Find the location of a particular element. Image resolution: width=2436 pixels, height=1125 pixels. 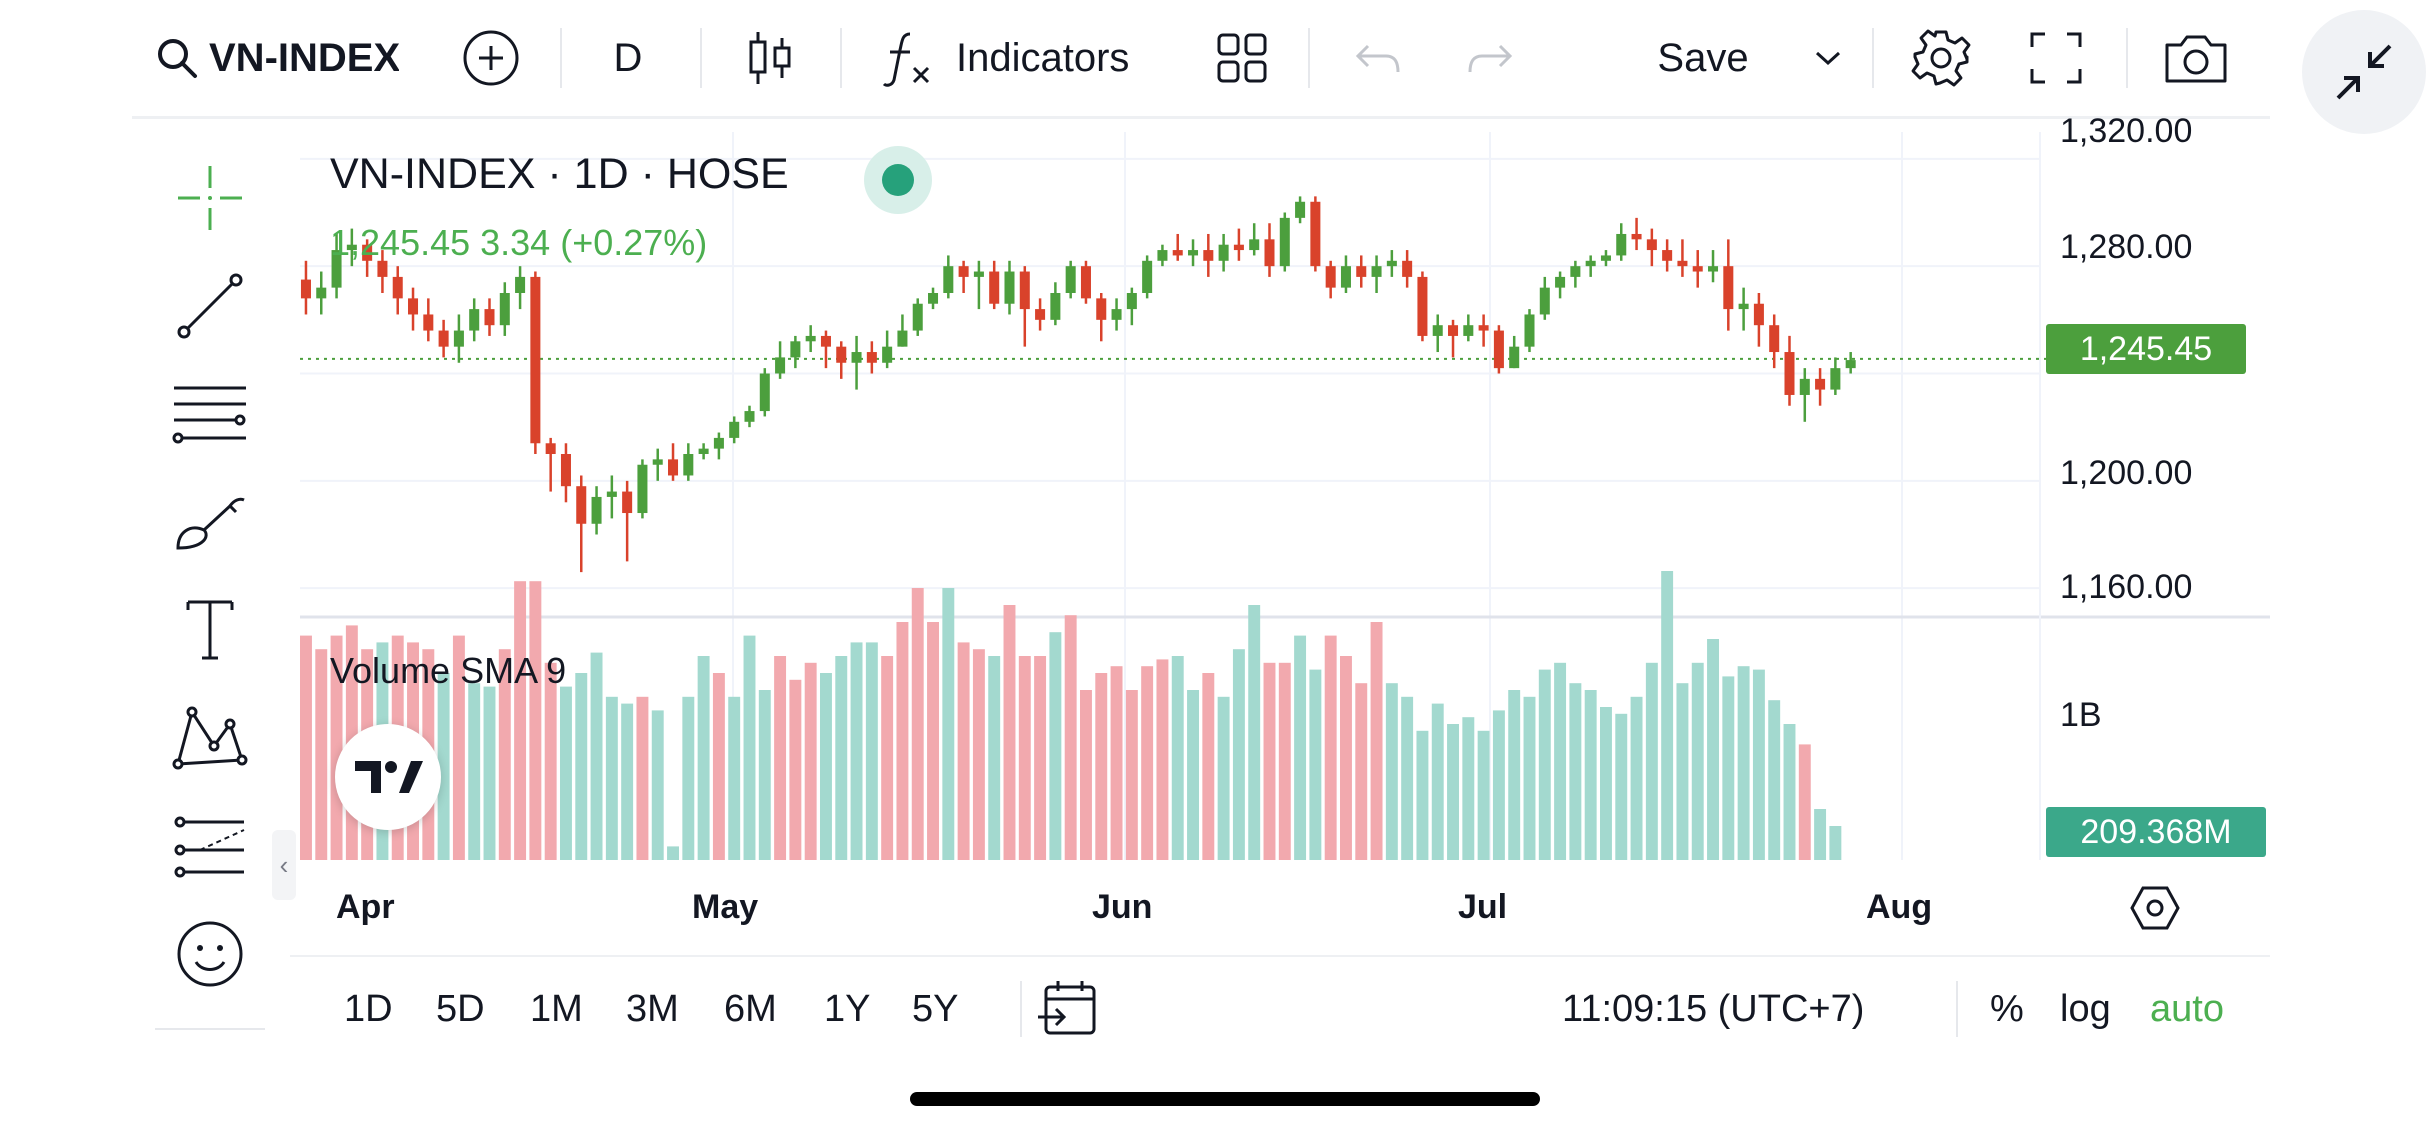

settings-button is located at coordinates (1941, 58).